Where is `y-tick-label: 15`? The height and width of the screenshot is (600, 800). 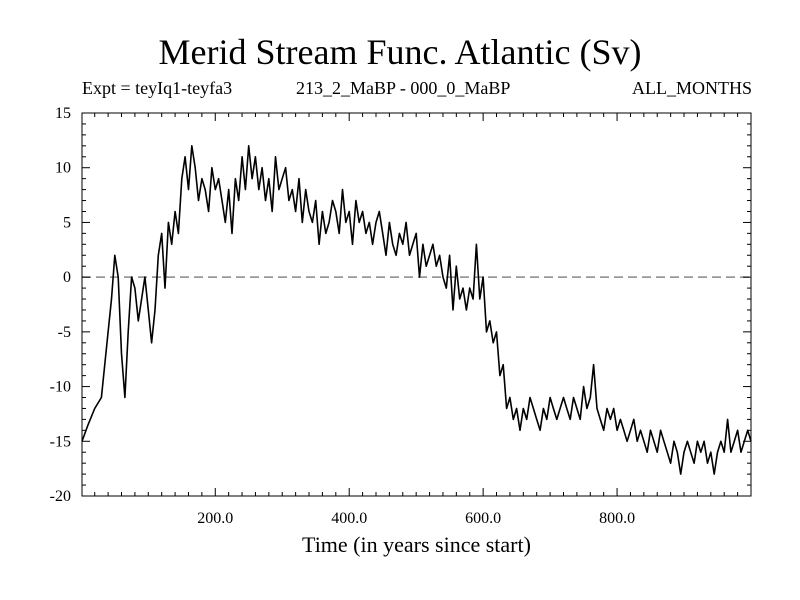 y-tick-label: 15 is located at coordinates (63, 113).